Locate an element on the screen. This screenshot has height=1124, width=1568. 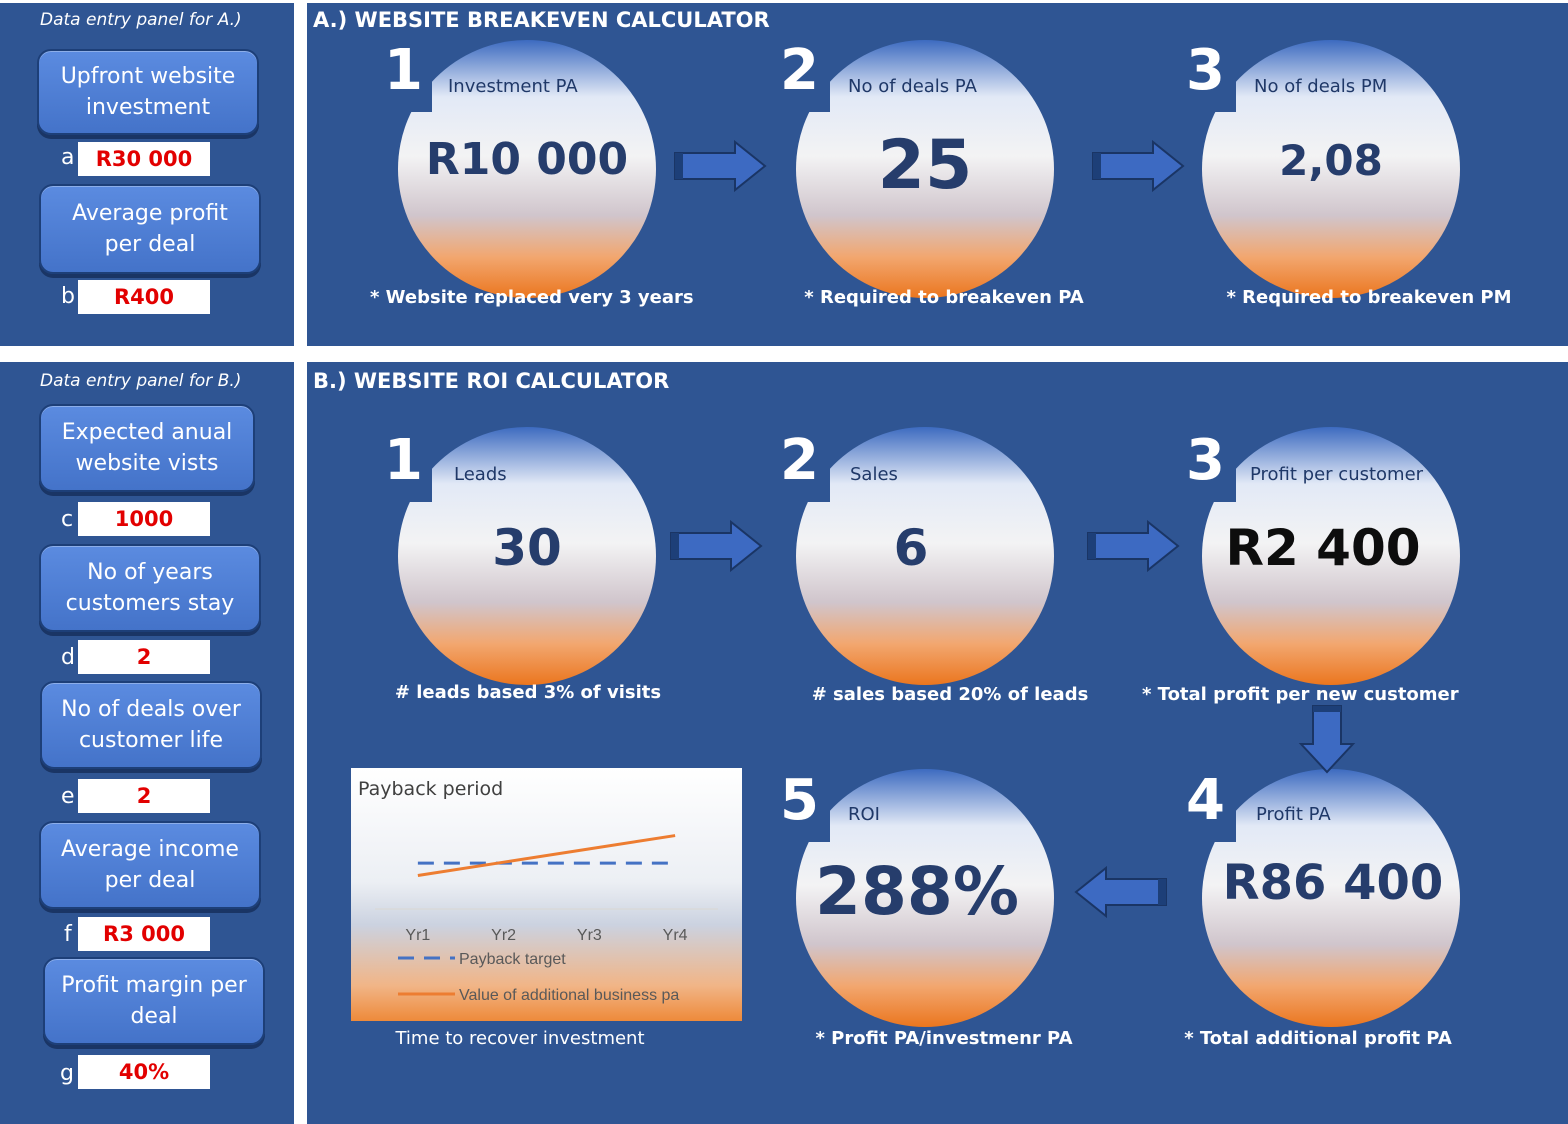
field-letter: b is located at coordinates (68, 296).